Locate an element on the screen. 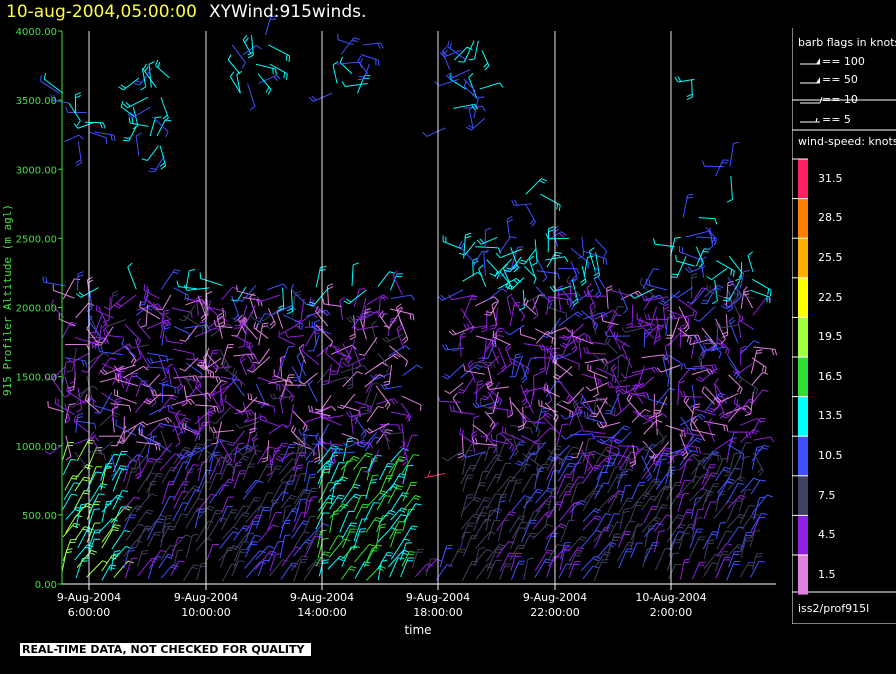  y-tick-label: 1000.00 is located at coordinates (36, 447).